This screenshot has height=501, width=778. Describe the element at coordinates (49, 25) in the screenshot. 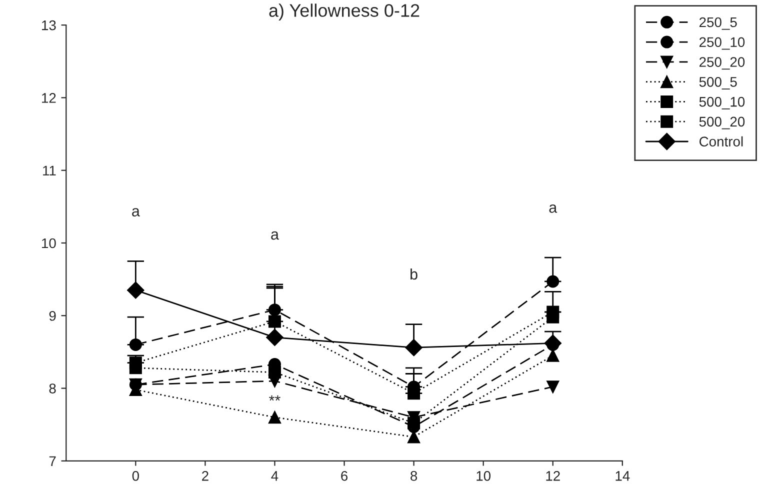

I see `y-tick-label: 13` at that location.